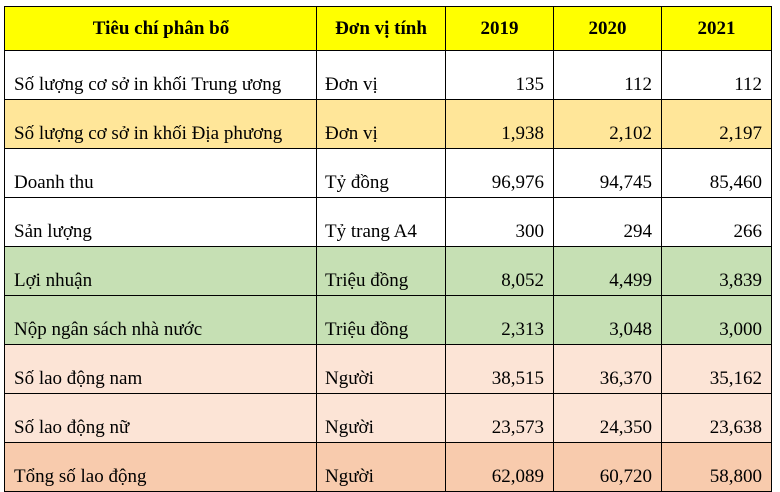  What do you see at coordinates (716, 418) in the screenshot?
I see `value-2021-cell: 23,638` at bounding box center [716, 418].